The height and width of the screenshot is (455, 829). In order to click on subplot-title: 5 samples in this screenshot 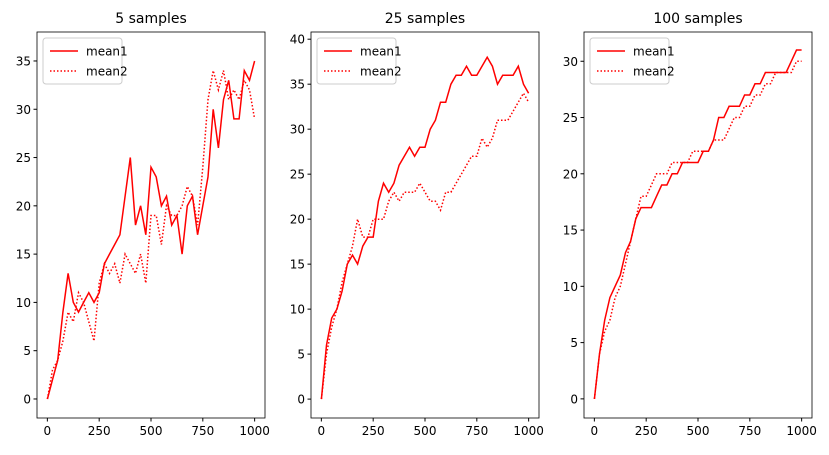, I will do `click(151, 19)`.